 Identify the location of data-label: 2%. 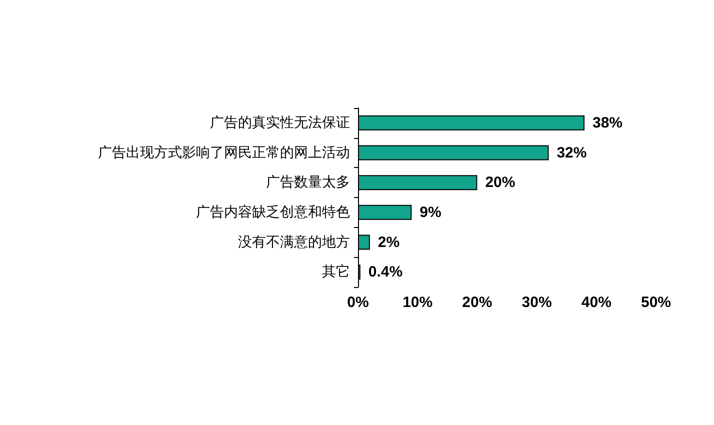
(389, 242).